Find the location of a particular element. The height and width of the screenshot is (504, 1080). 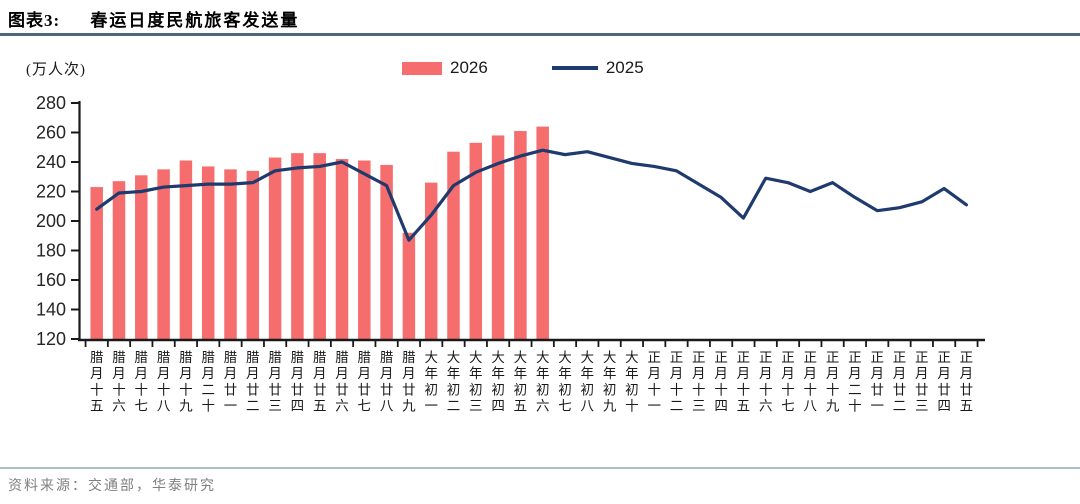

x-tick-label: 腊月十五 is located at coordinates (97, 382).